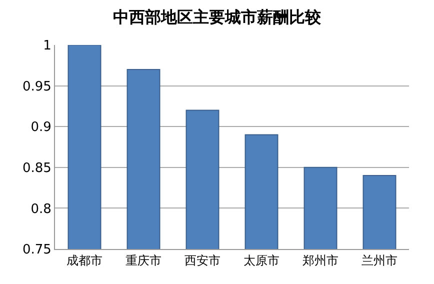 This screenshot has width=434, height=284. Describe the element at coordinates (262, 260) in the screenshot. I see `x-tick-label: 太原市` at that location.